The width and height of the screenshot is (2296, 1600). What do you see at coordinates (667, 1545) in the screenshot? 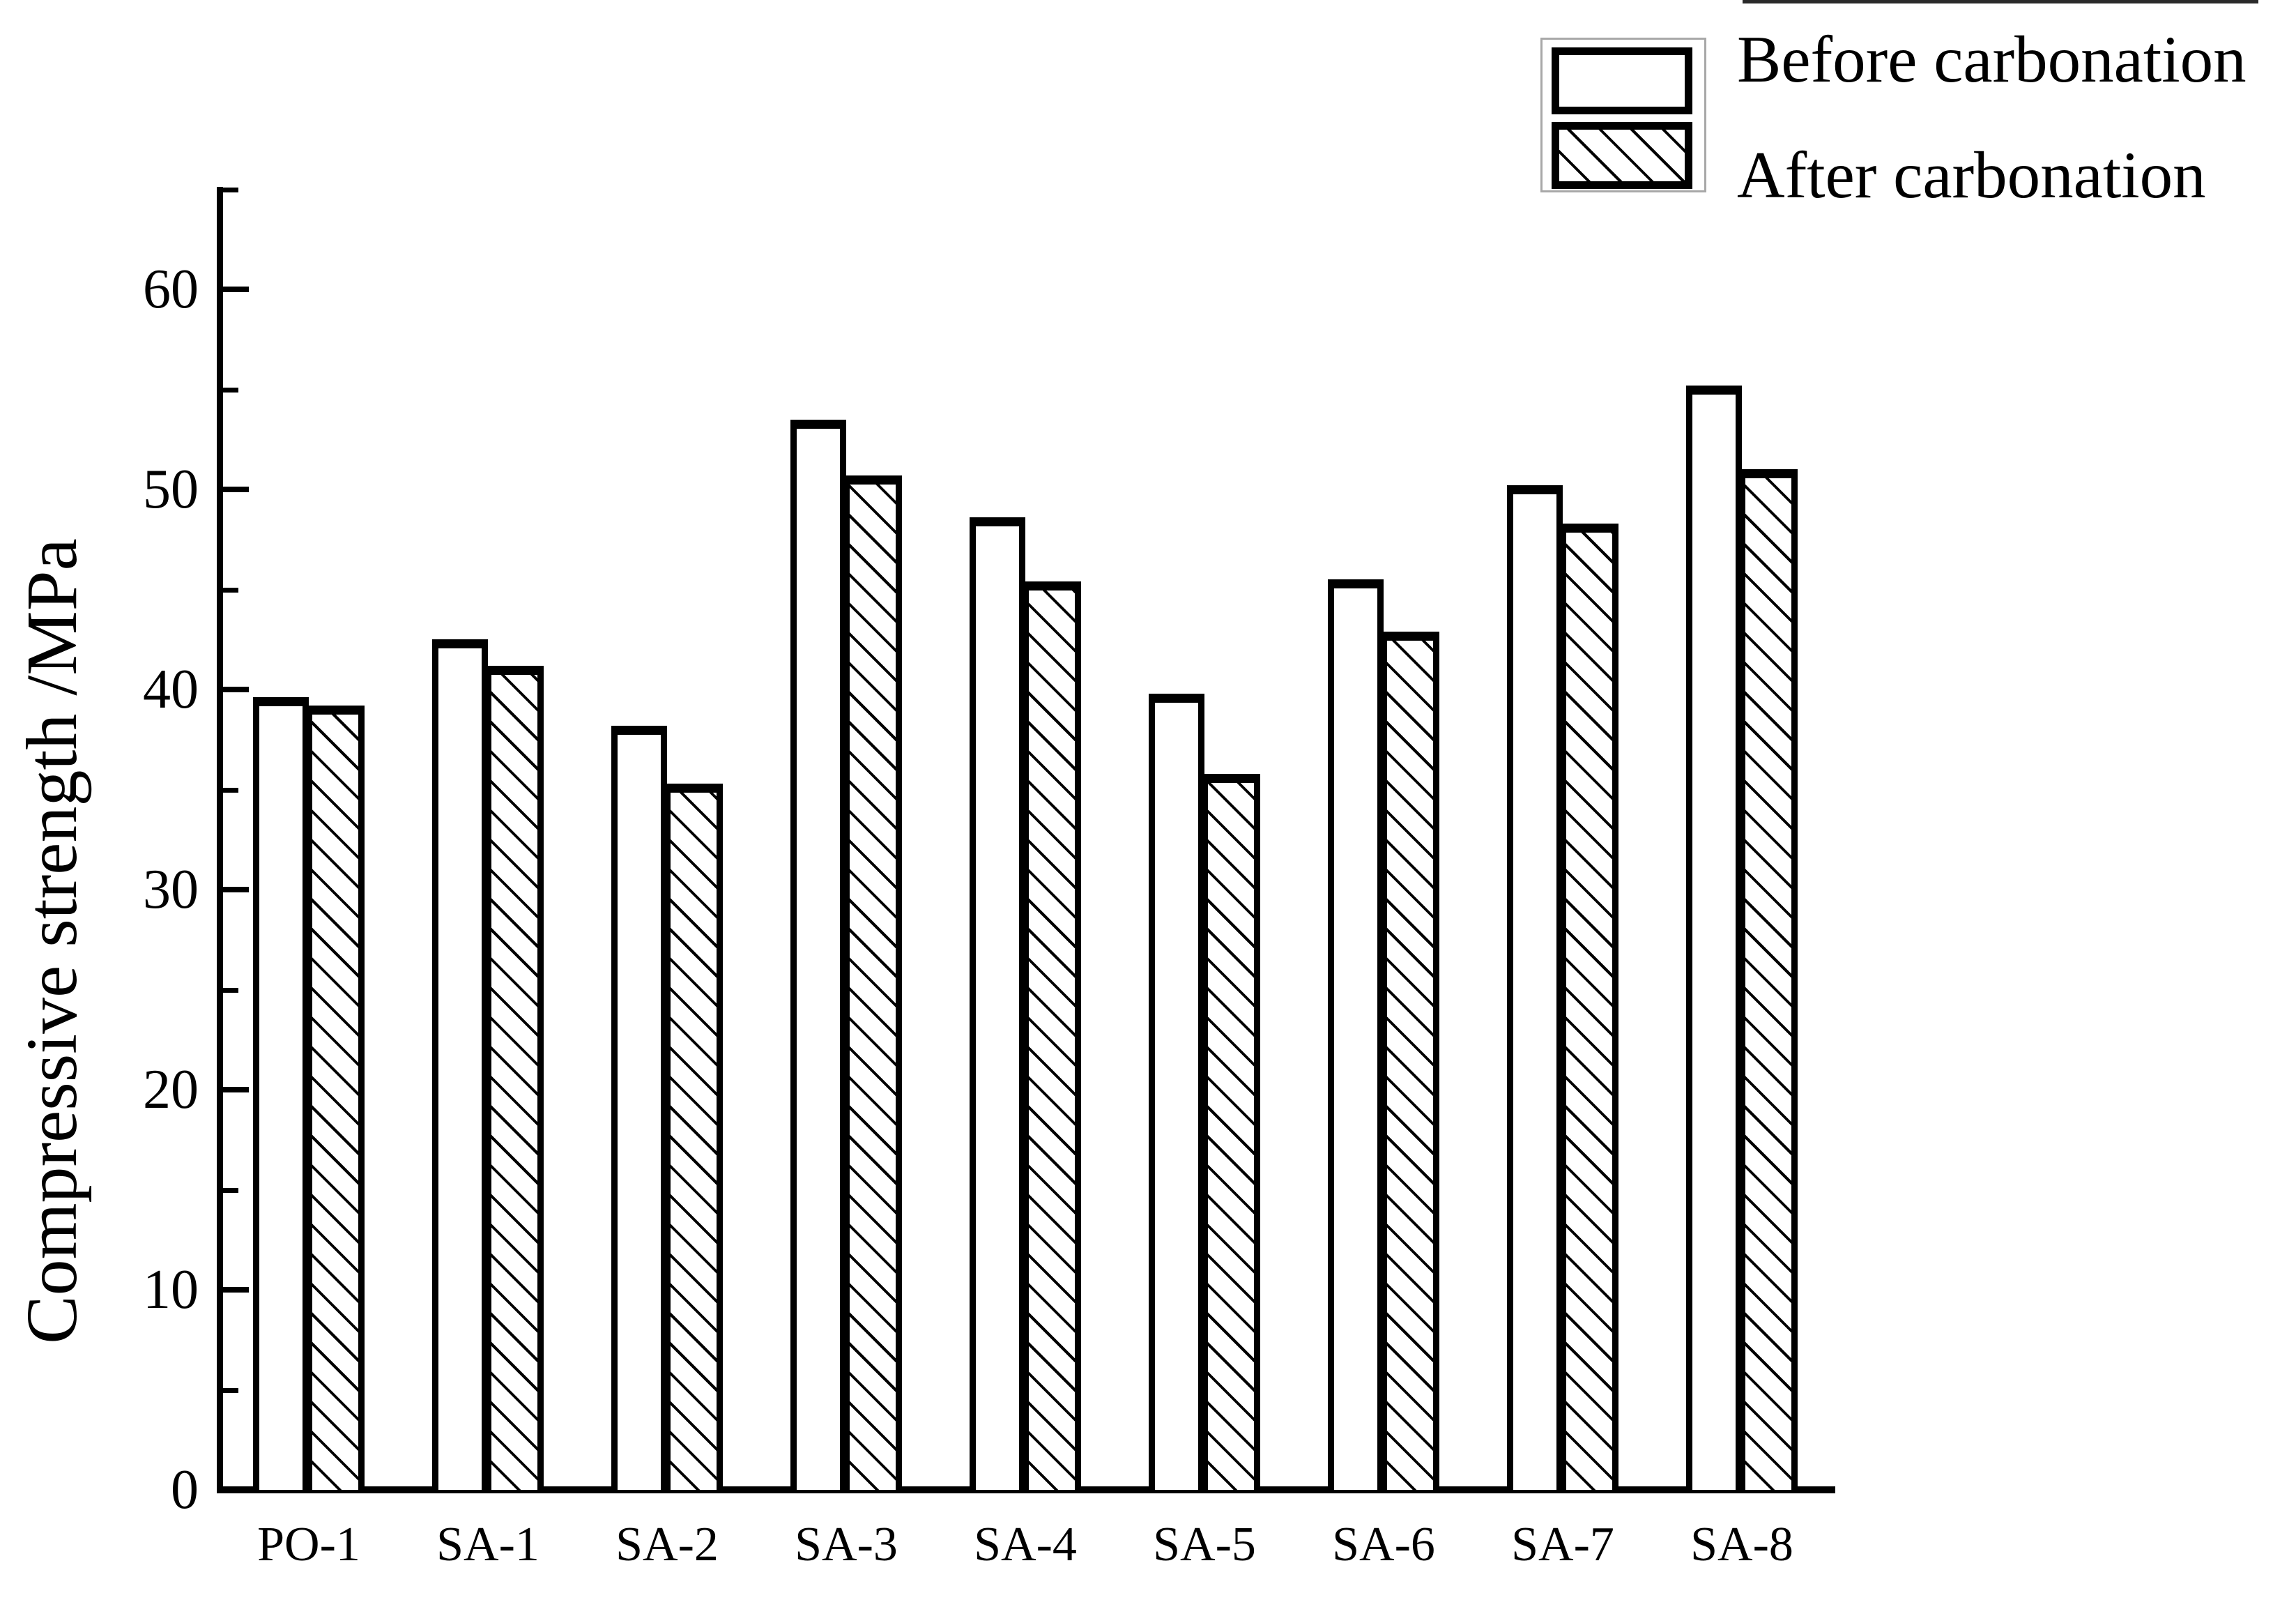
I see `x-category-label-SA-2: SA-2` at bounding box center [667, 1545].